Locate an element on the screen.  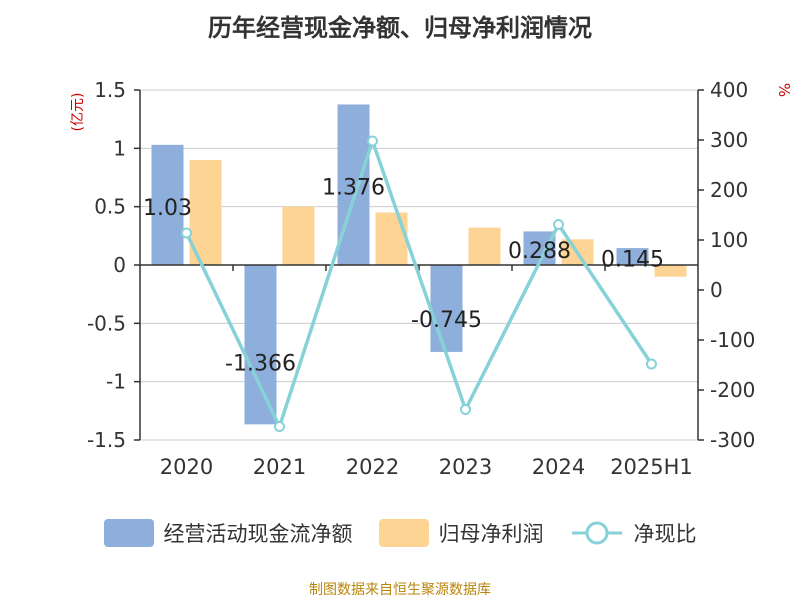
source-note: 制图数据来自恒生聚源数据库 is located at coordinates (400, 590).